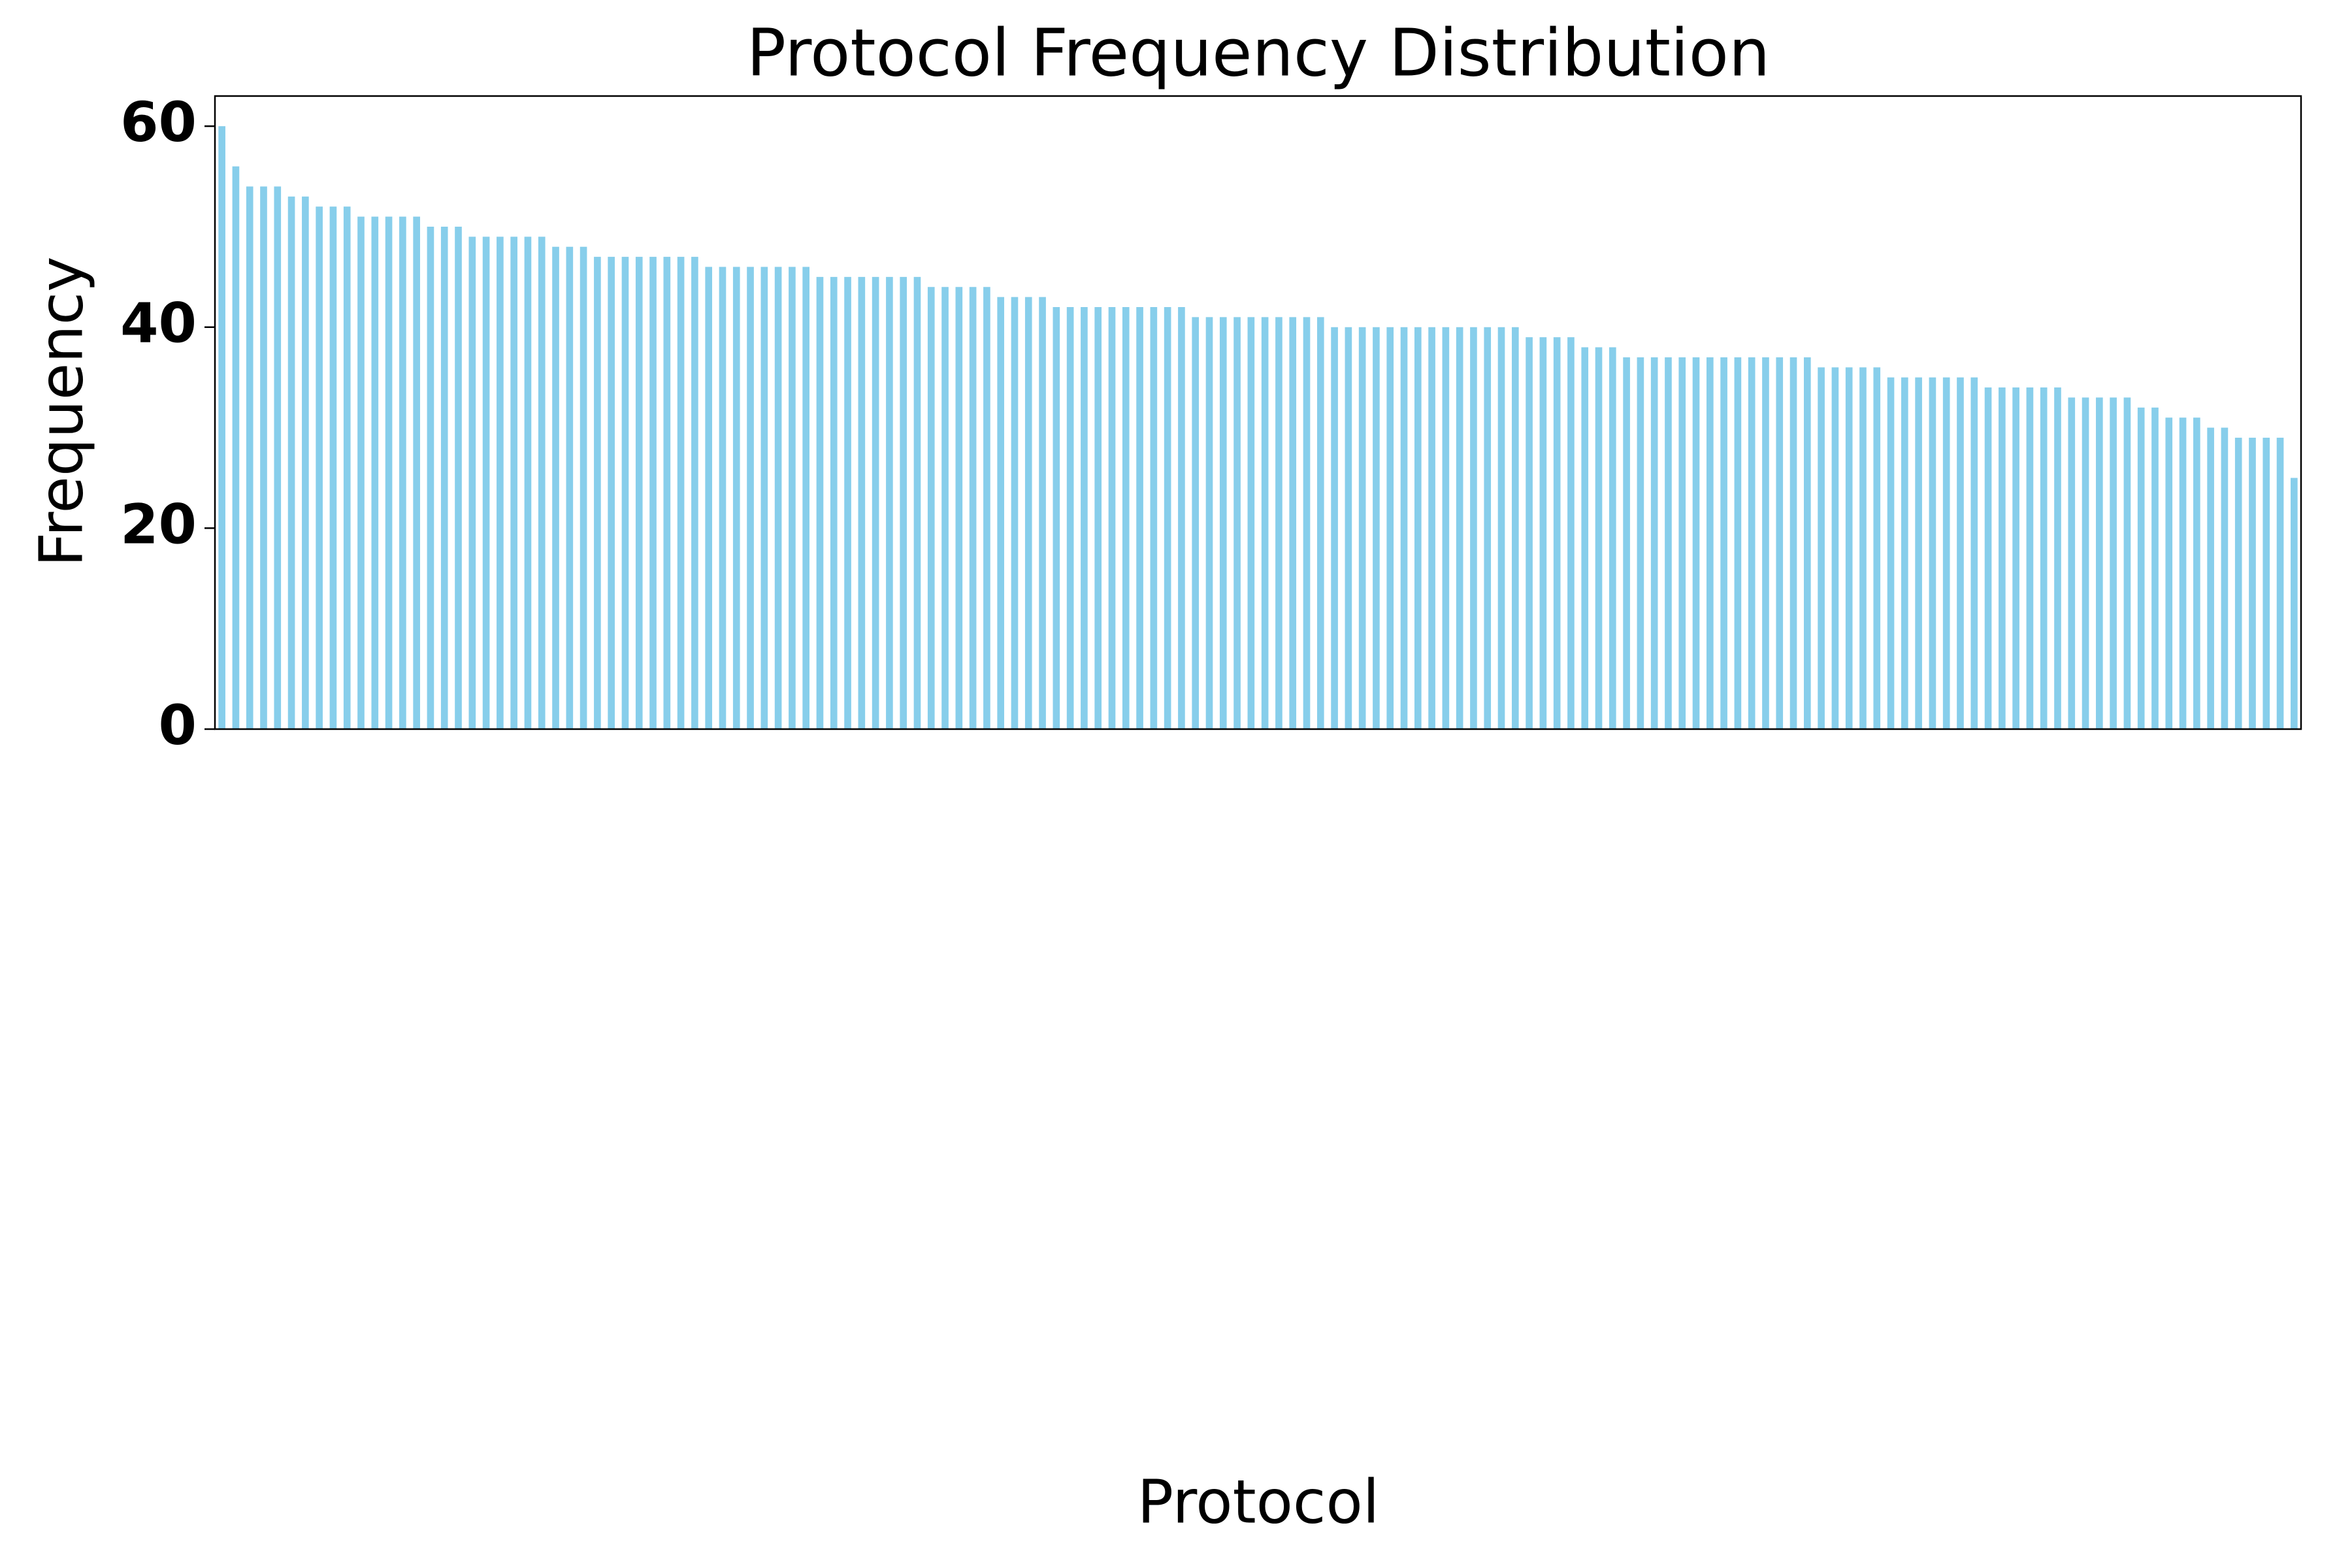 The width and height of the screenshot is (2352, 1568). What do you see at coordinates (178, 725) in the screenshot?
I see `y-tick-label: 0` at bounding box center [178, 725].